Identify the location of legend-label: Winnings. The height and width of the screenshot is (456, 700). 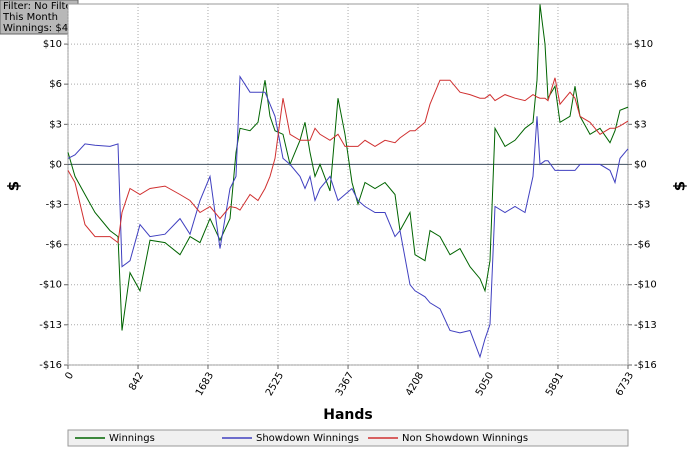
(132, 438).